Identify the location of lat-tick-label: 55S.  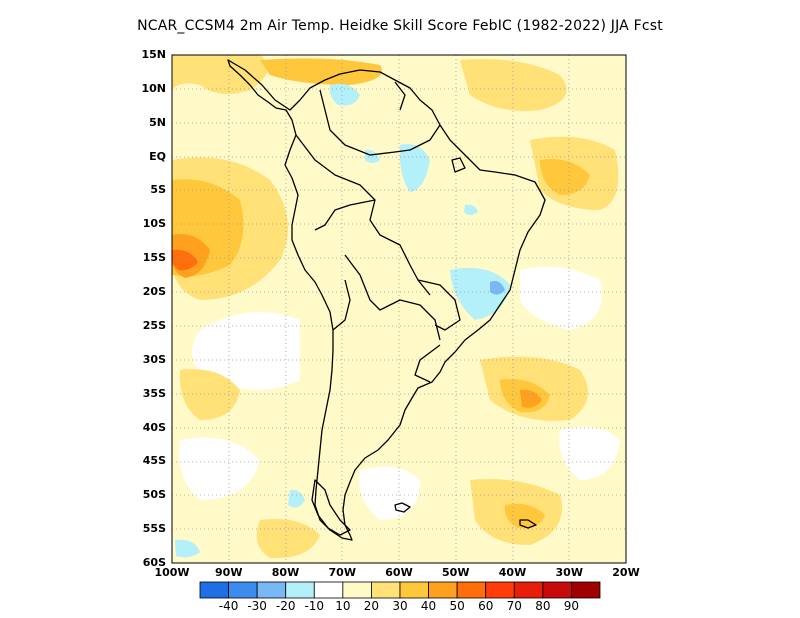
(154, 529).